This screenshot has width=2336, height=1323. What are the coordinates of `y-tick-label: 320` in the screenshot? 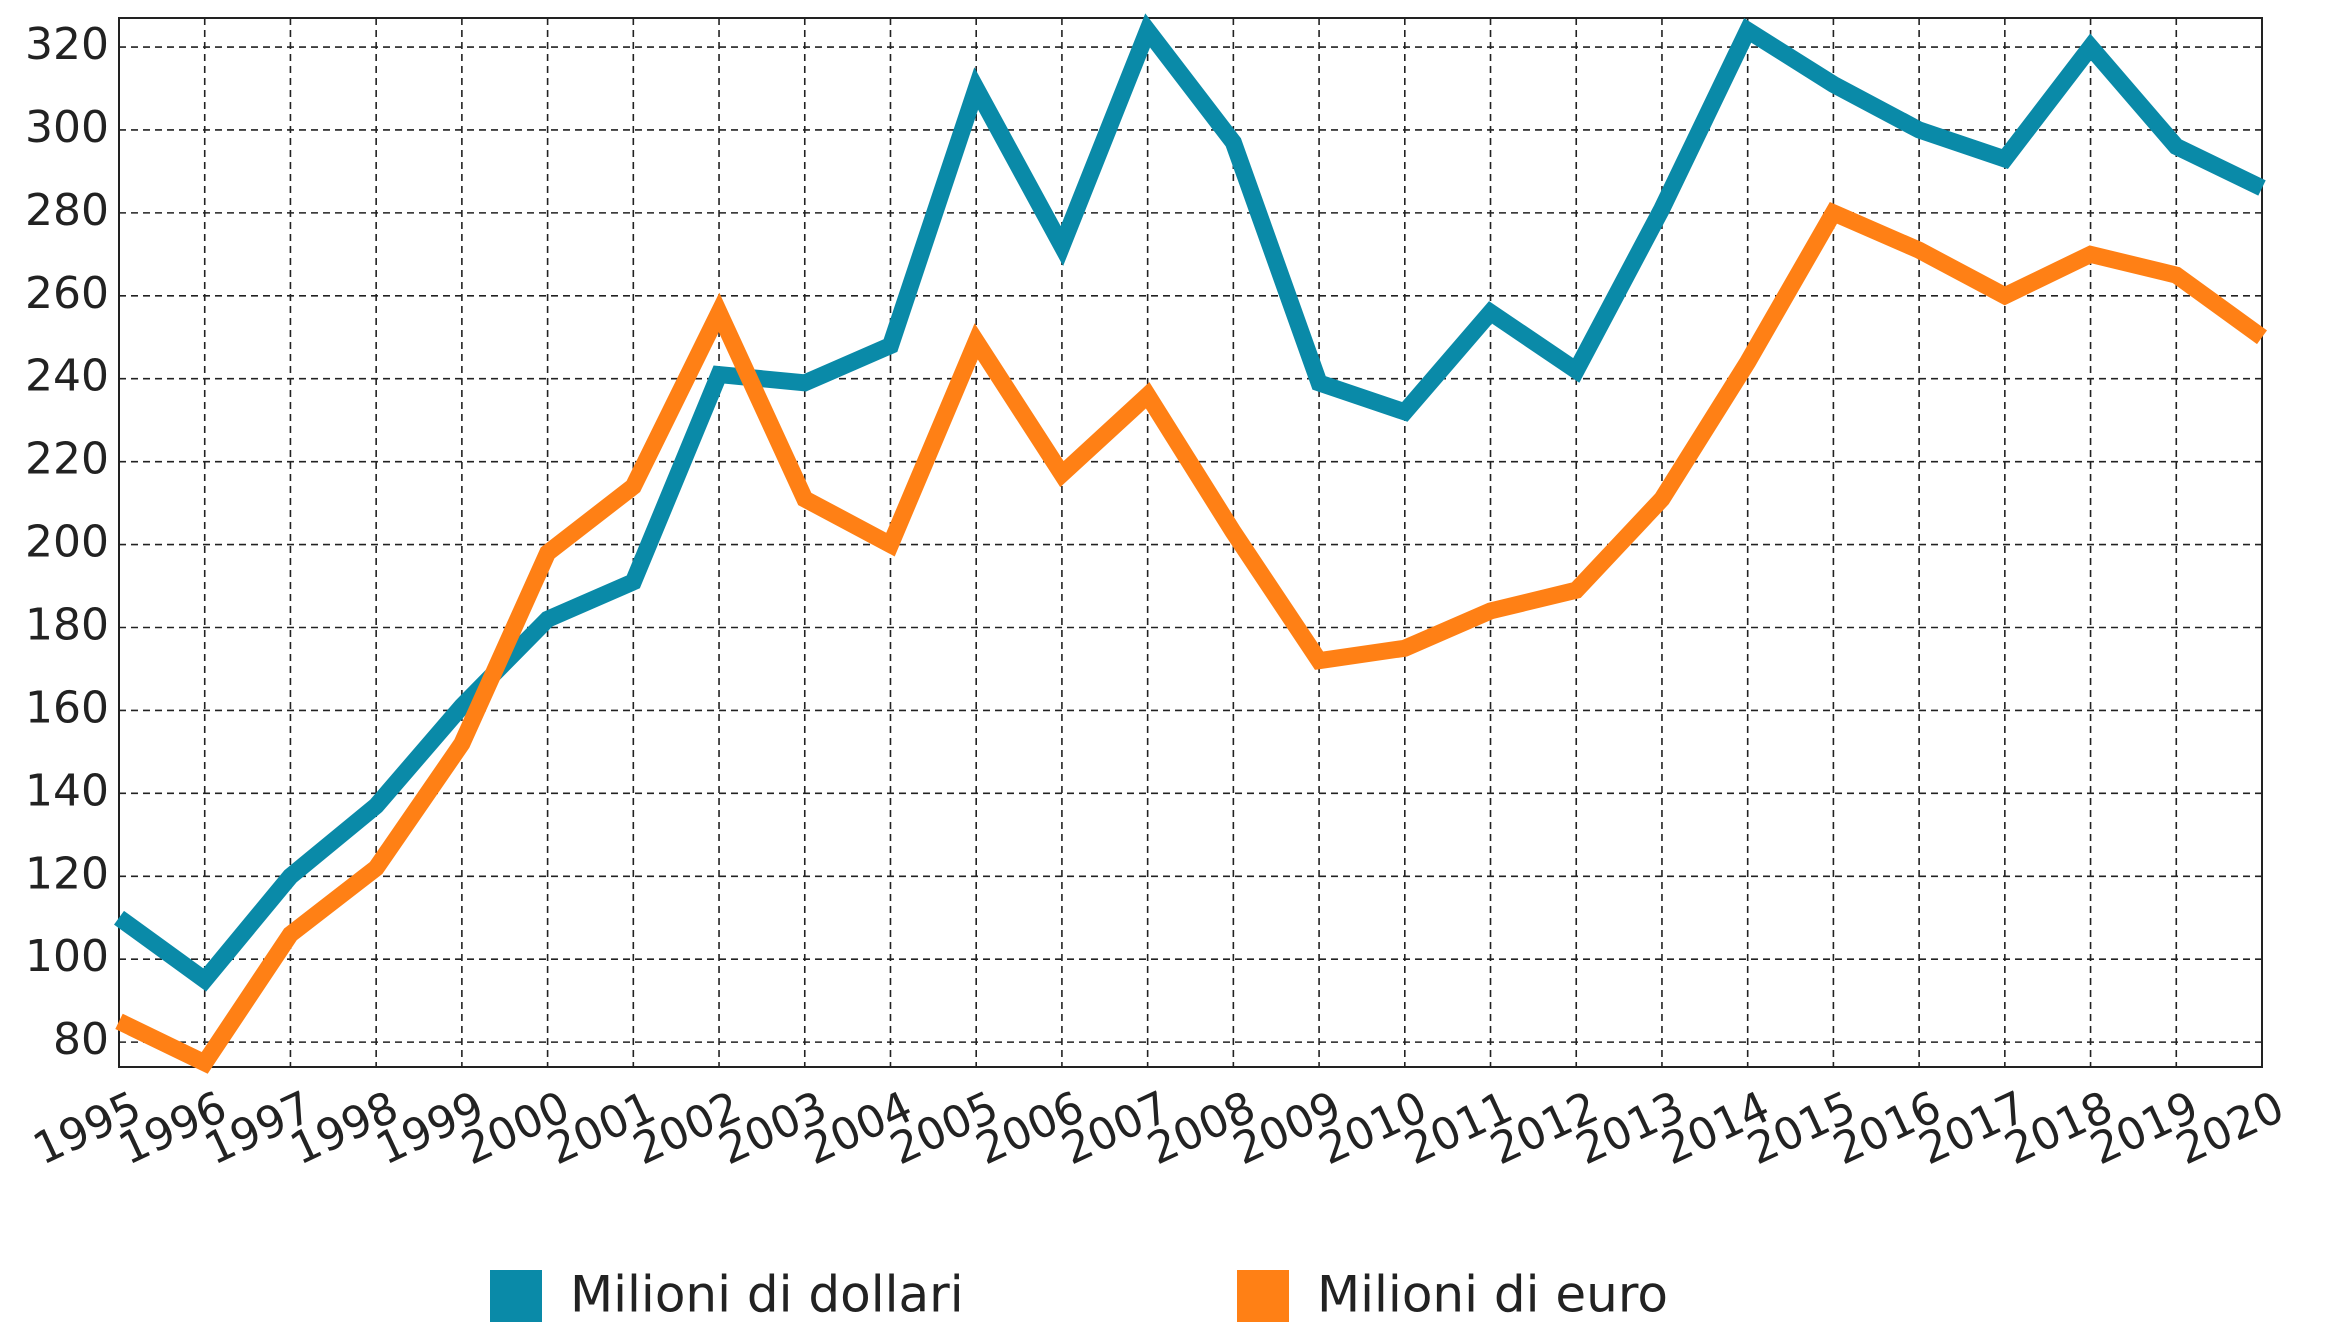 It's located at (67, 44).